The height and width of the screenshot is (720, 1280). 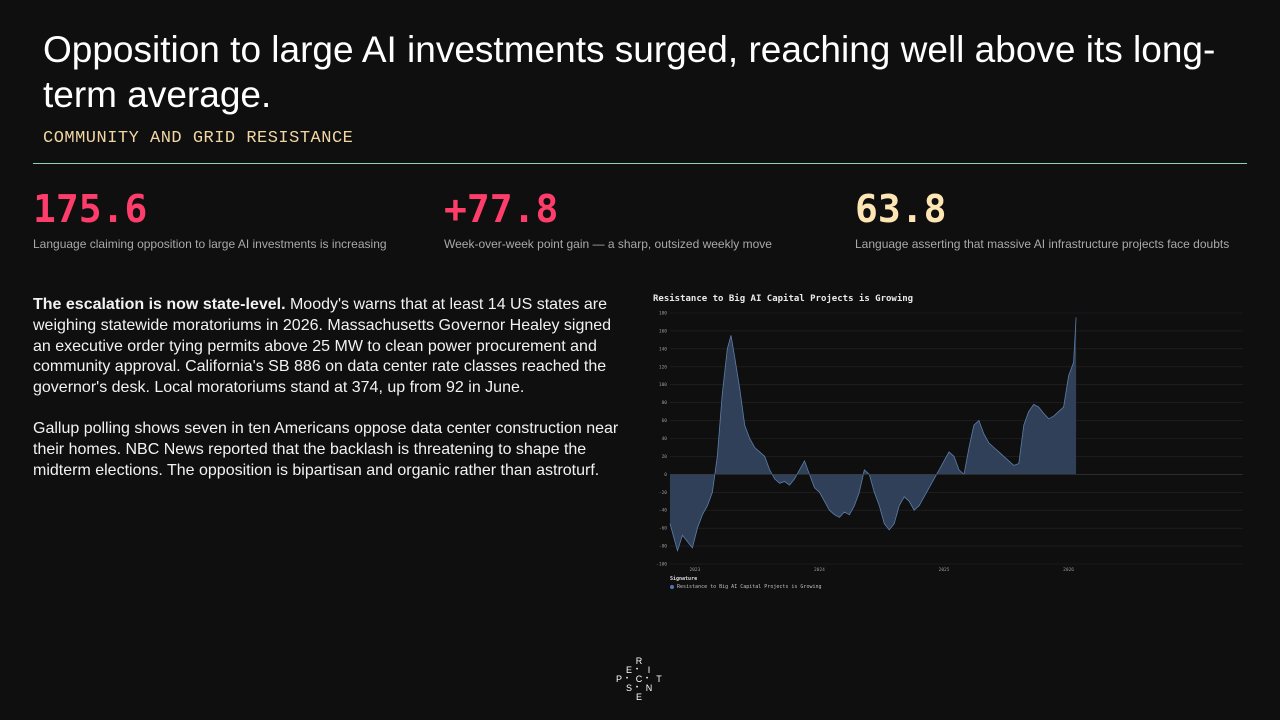 I want to click on stat-value: 175.6, so click(x=90, y=209).